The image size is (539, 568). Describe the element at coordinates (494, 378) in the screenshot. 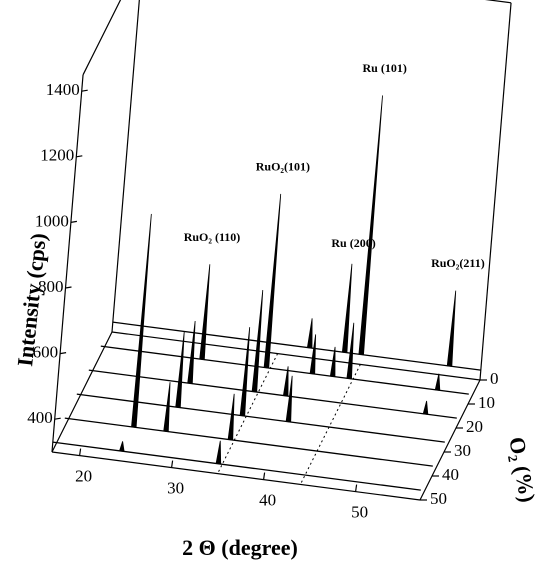

I see `z-tick-label: 0` at that location.